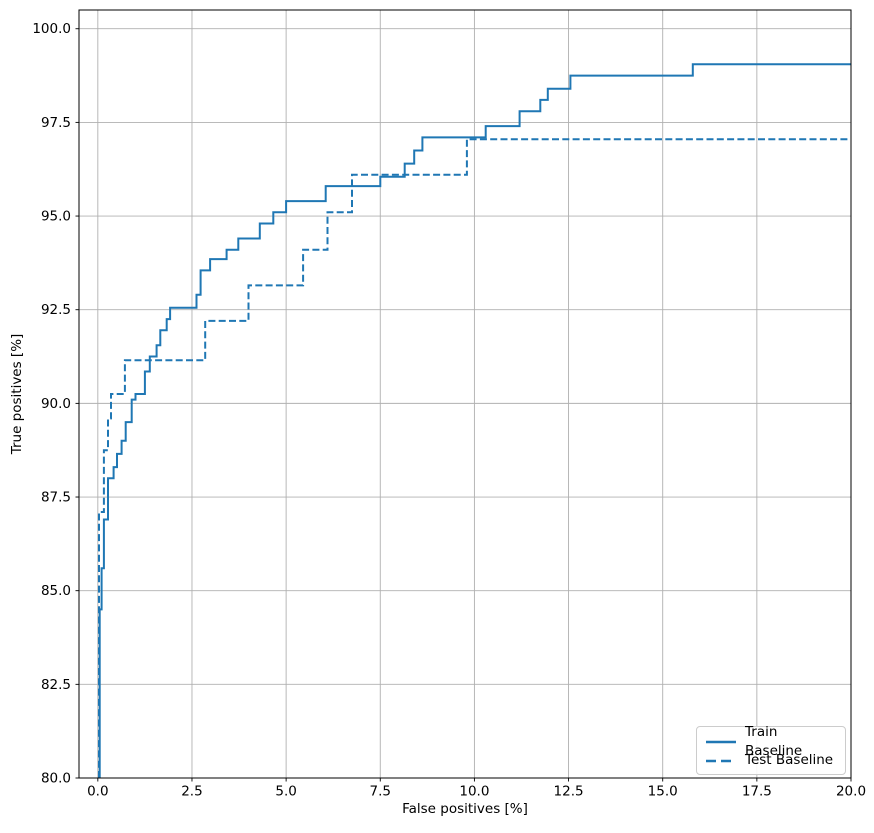 The width and height of the screenshot is (874, 833). What do you see at coordinates (56, 310) in the screenshot?
I see `y-tick-label: 92.5` at bounding box center [56, 310].